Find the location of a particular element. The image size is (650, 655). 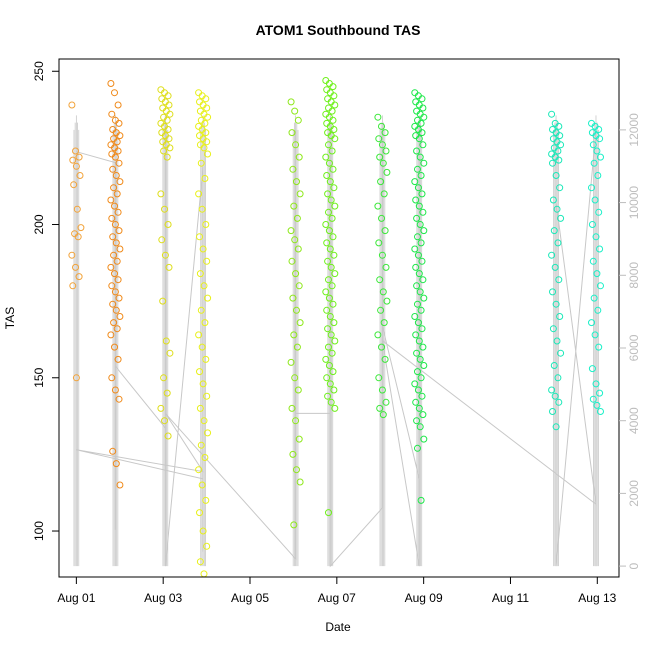

x-tick-label: Aug 13 is located at coordinates (597, 598).